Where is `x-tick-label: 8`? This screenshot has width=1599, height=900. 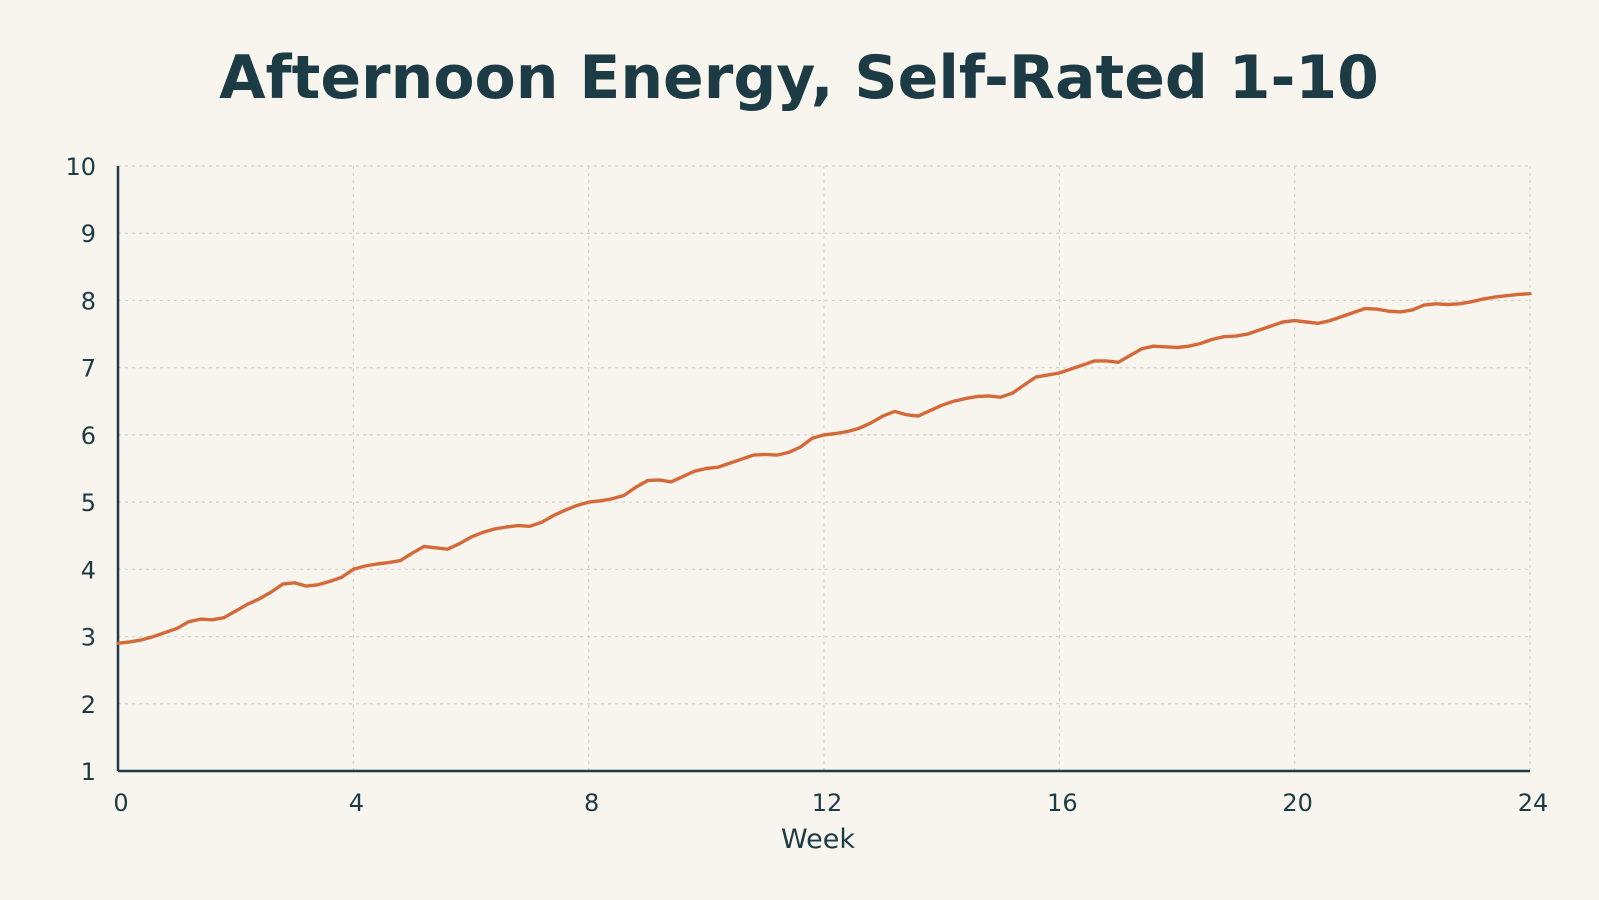 x-tick-label: 8 is located at coordinates (591, 803).